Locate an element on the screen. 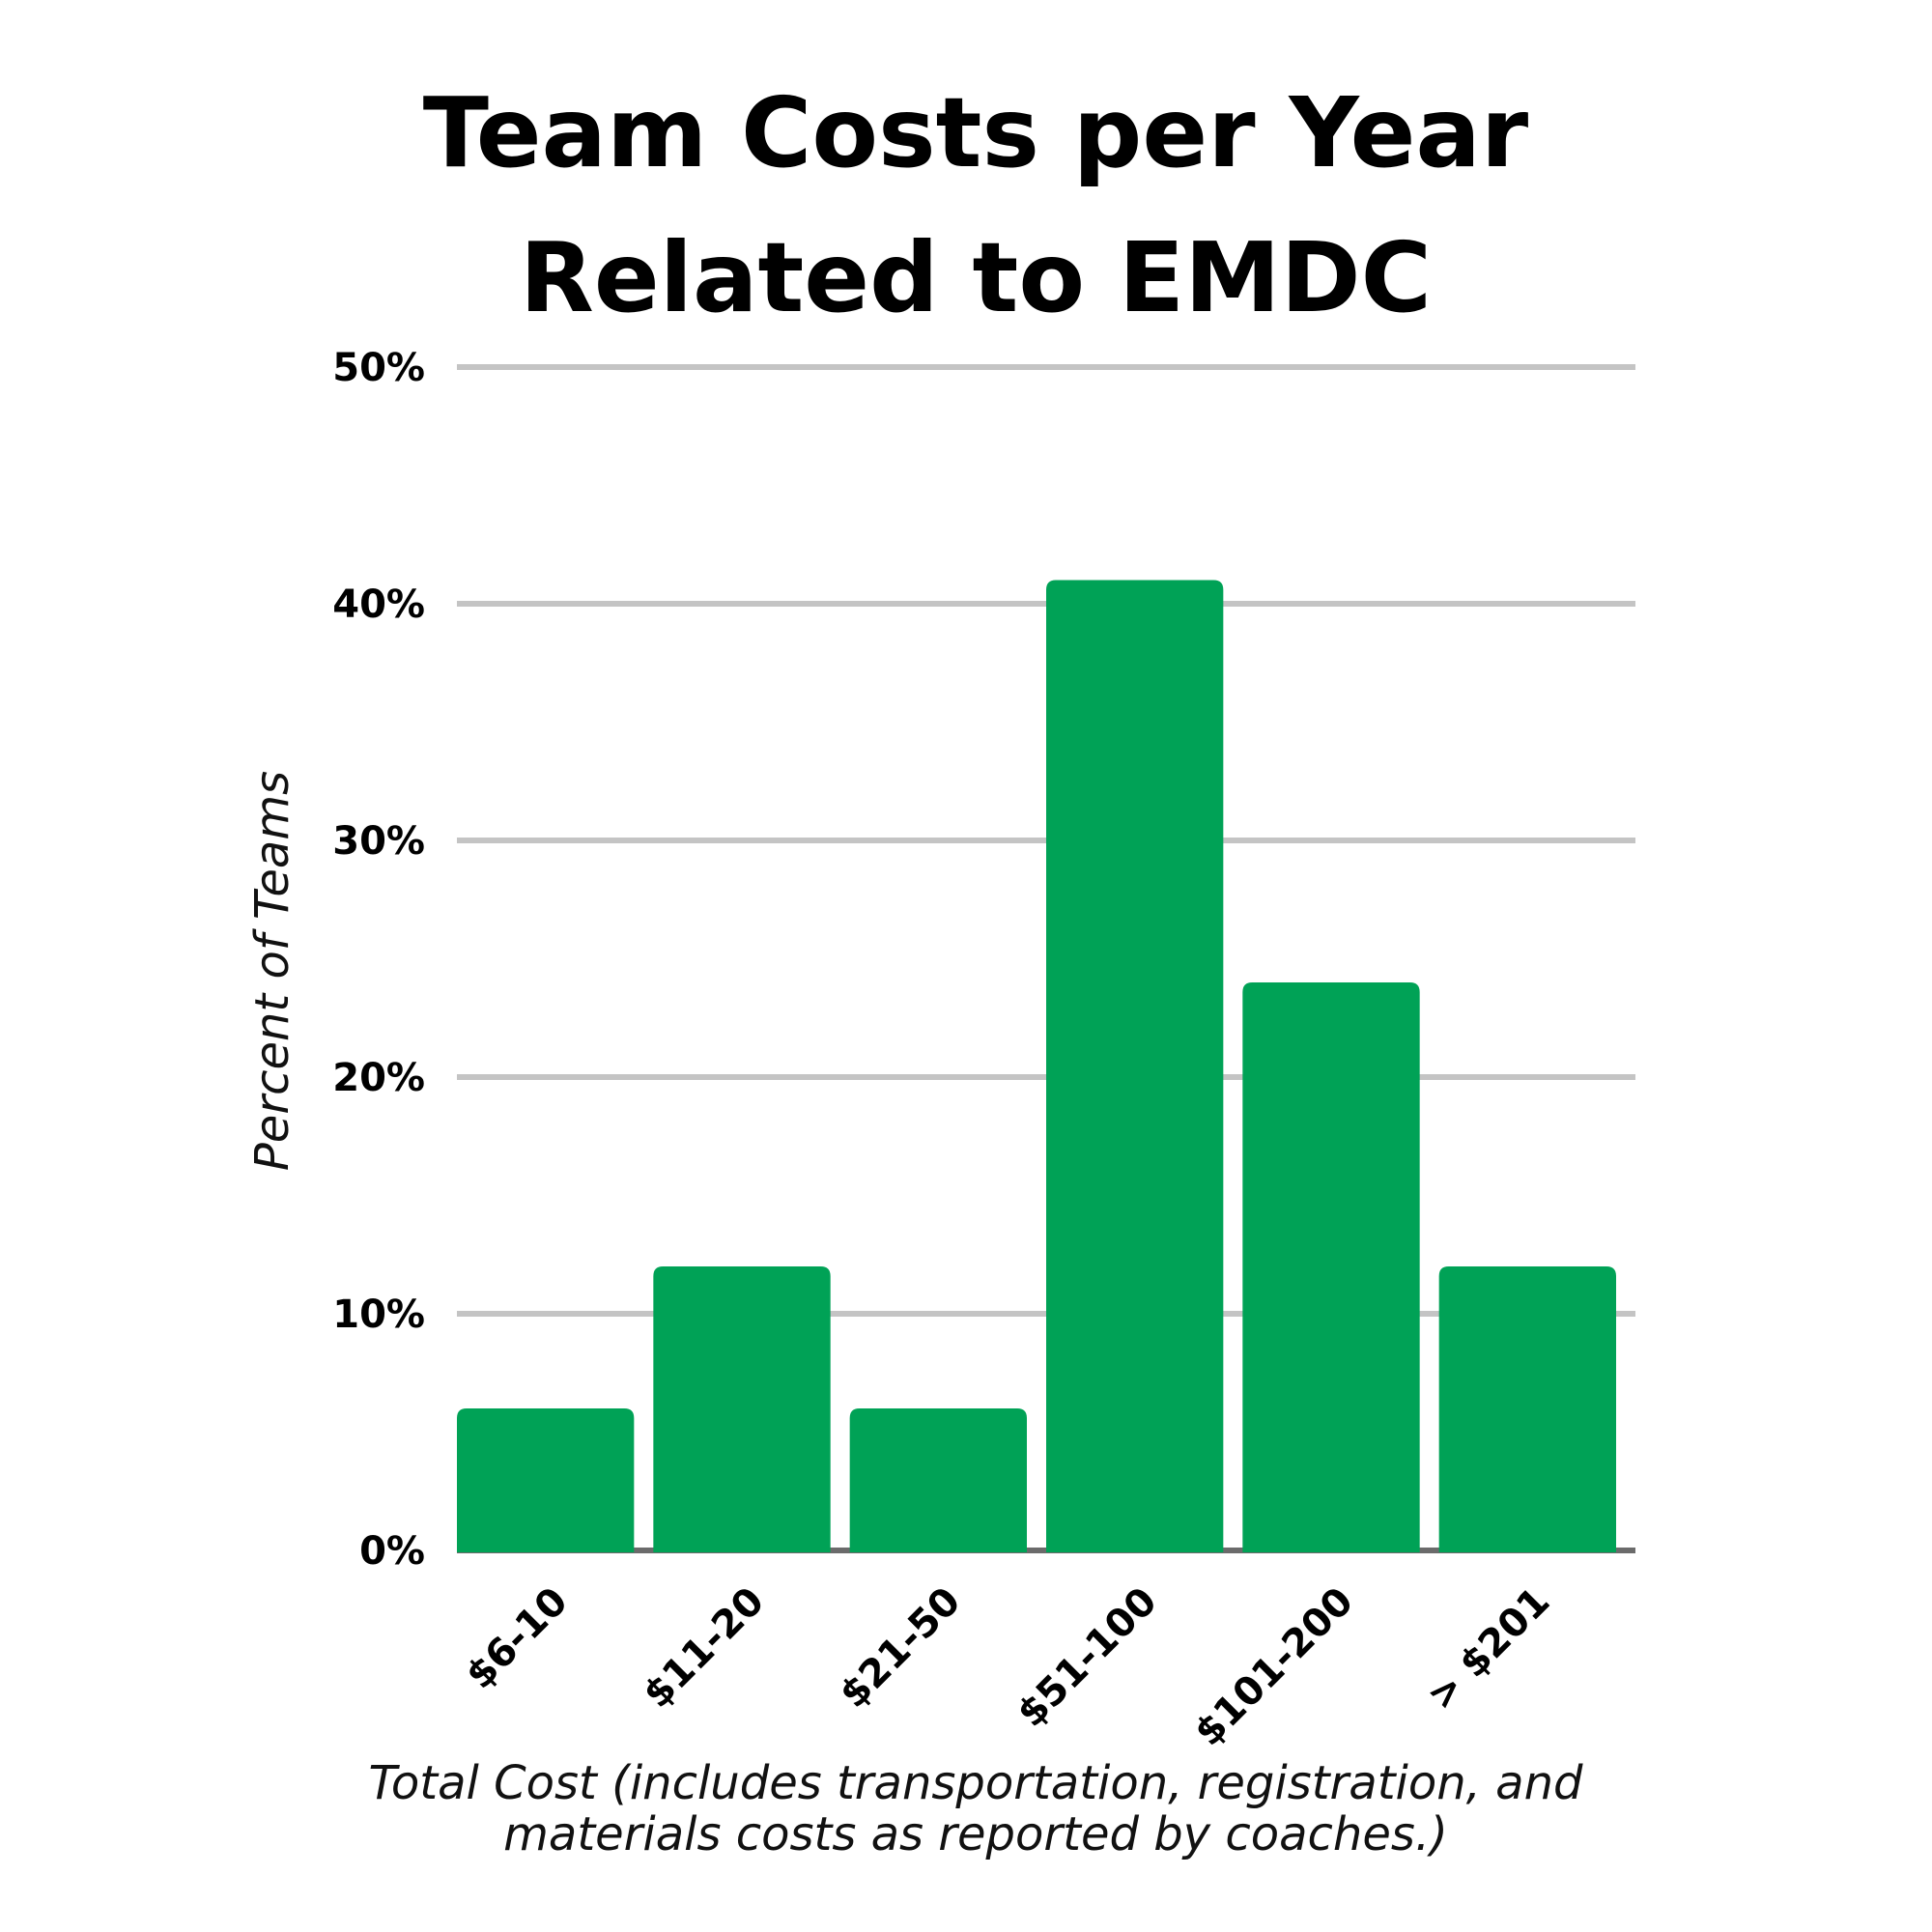  x-axis-tick-labels: $6-10 $11-20 $21-50 $51-100 $101-200 > $201 is located at coordinates (1008, 1667).